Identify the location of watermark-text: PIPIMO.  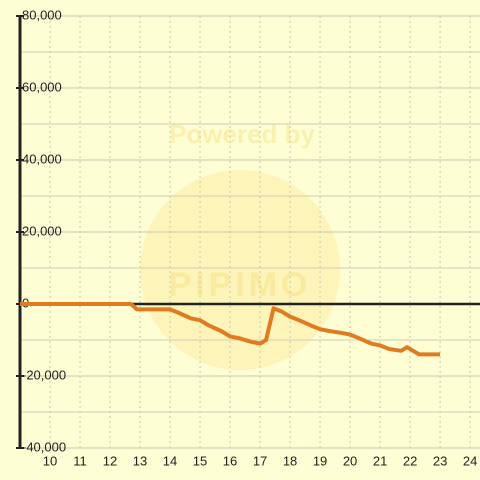
(239, 285).